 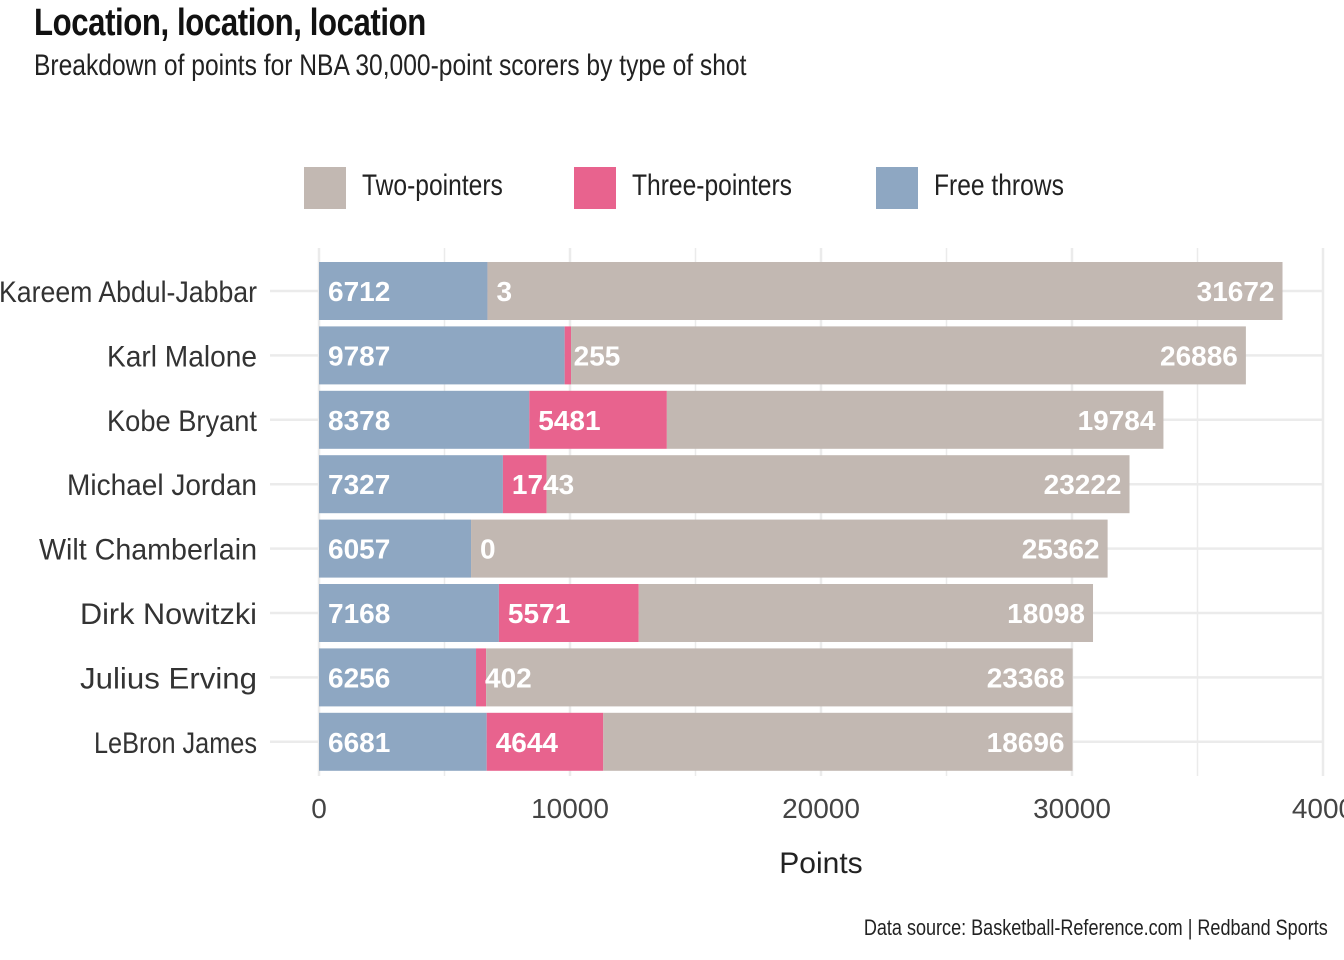 I want to click on data-label-two-pointers: 18098, so click(x=1046, y=613).